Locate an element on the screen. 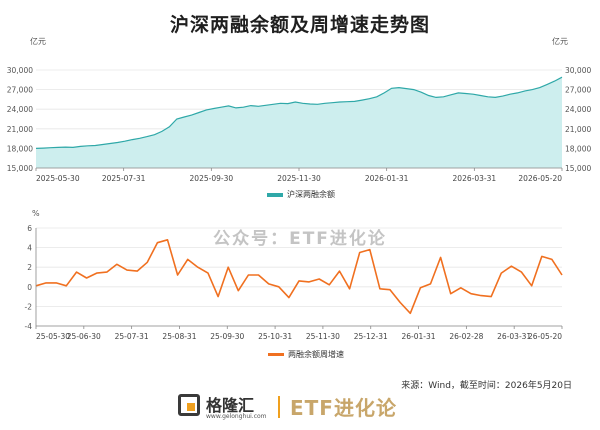  top-chart-ytick-right: 24,000 is located at coordinates (578, 109).